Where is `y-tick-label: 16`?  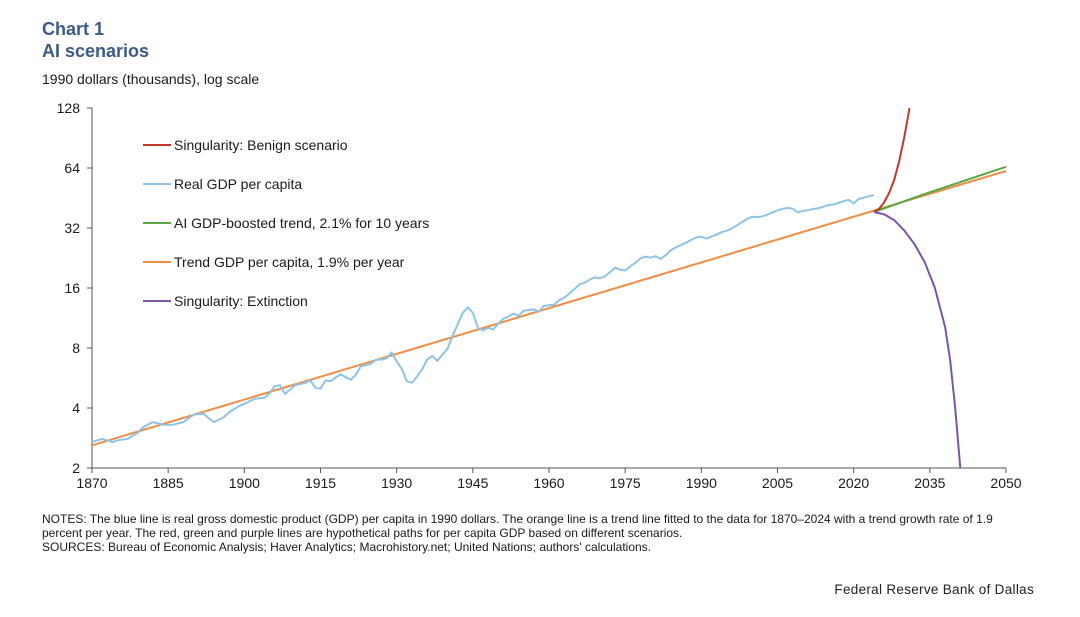 y-tick-label: 16 is located at coordinates (72, 288).